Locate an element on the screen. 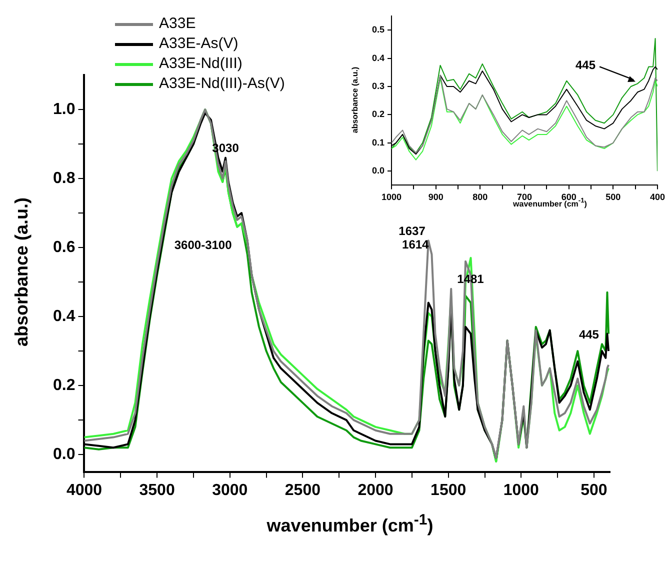  annotation: 1637 is located at coordinates (412, 231).